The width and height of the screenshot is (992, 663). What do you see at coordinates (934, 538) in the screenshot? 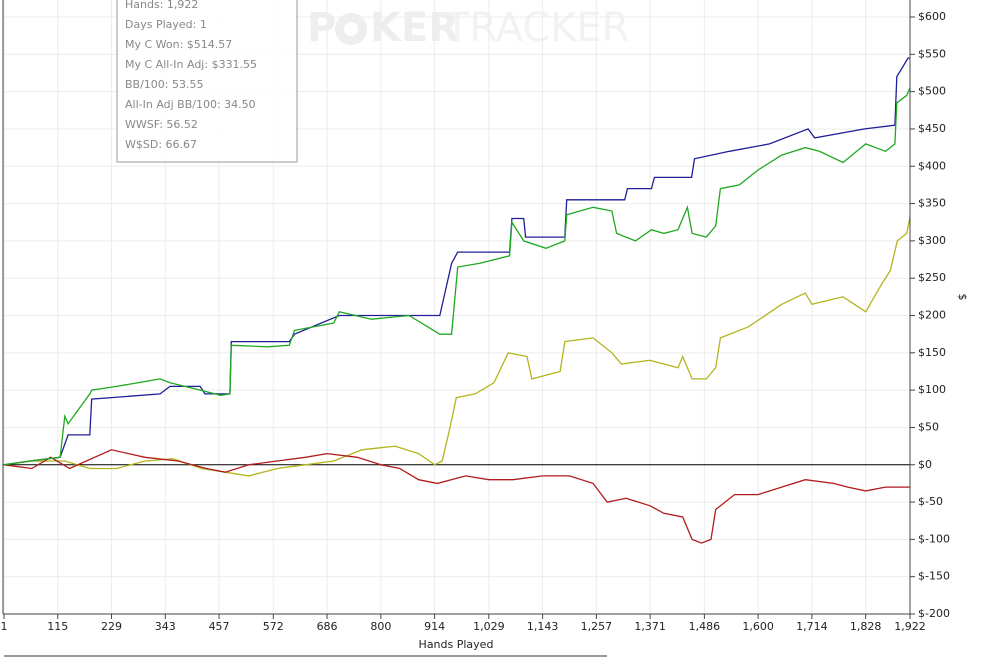
I see `y-tick-label: $-100` at bounding box center [934, 538].